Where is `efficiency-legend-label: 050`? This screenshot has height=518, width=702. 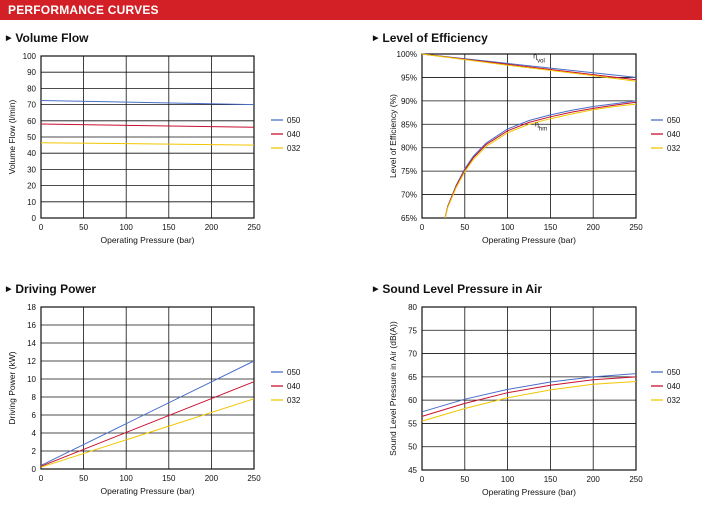 efficiency-legend-label: 050 is located at coordinates (674, 120).